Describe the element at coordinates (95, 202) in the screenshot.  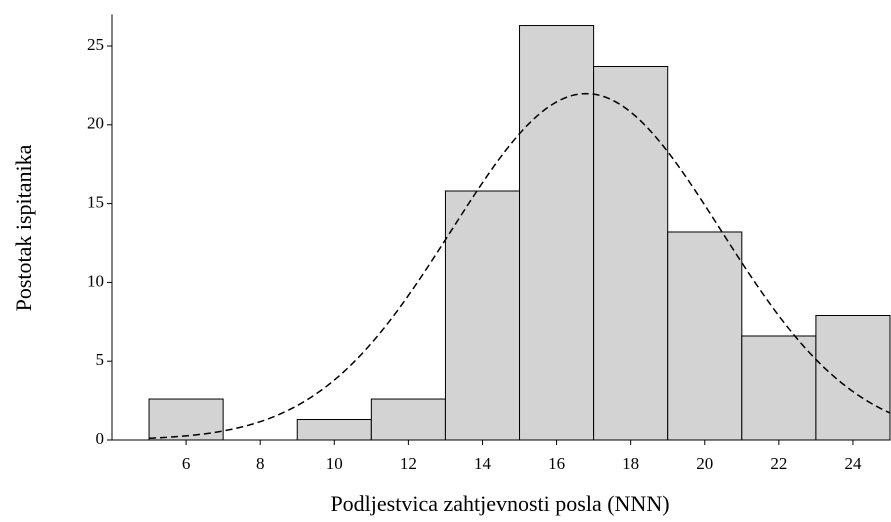
I see `y-tick-label: 15` at that location.